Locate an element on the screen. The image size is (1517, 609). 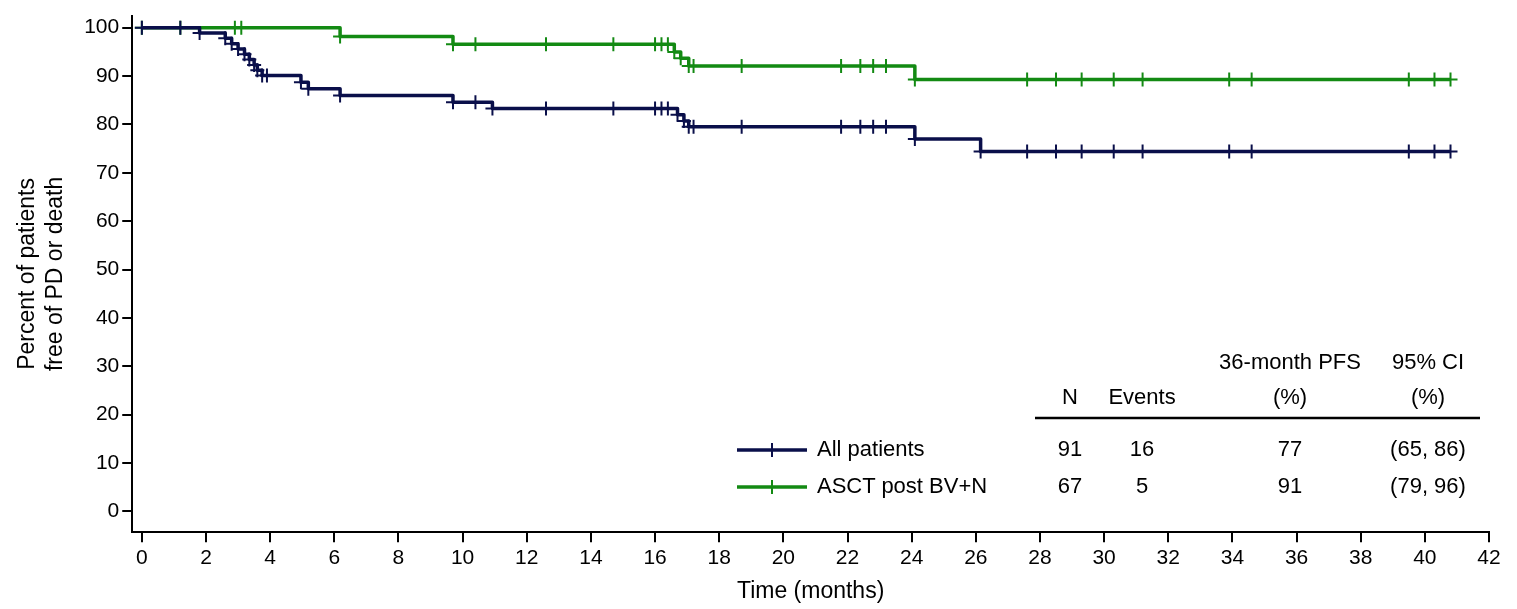
y-tick-label: 70 is located at coordinates (107, 171).